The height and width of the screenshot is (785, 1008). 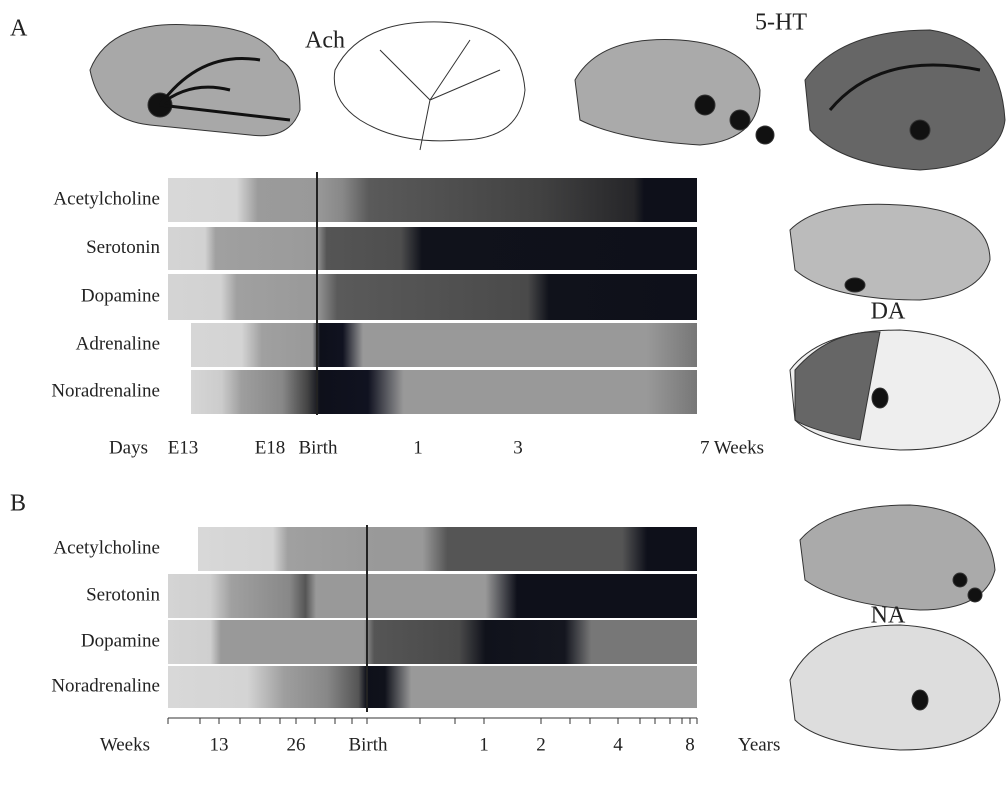 I want to click on axis-label: 2, so click(x=541, y=744).